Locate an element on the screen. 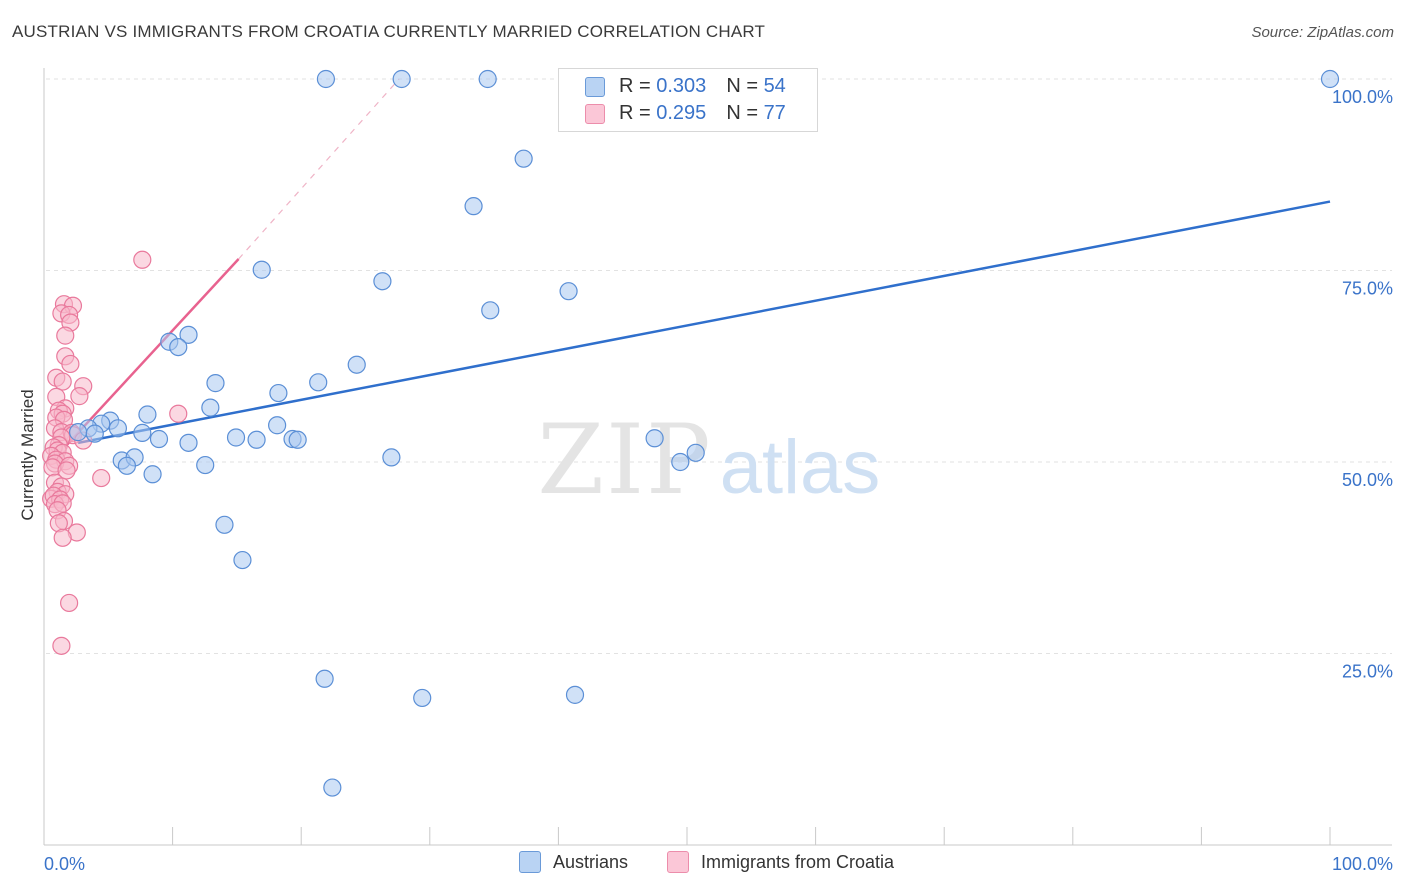  legend-item-croatia: Immigrants from Croatia is located at coordinates (780, 862).